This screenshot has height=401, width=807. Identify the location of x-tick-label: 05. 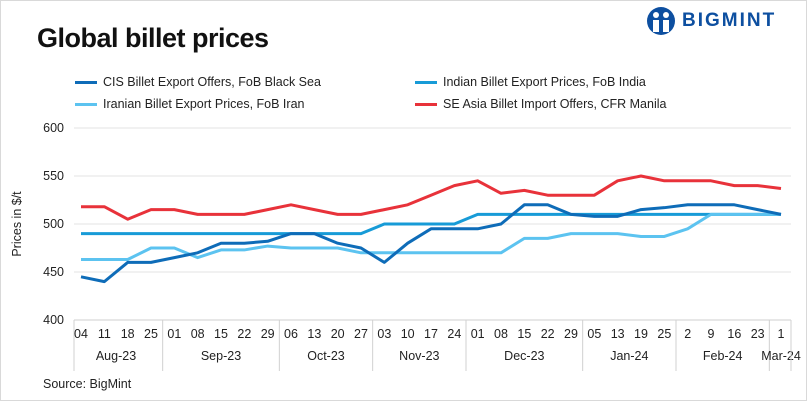
(594, 334).